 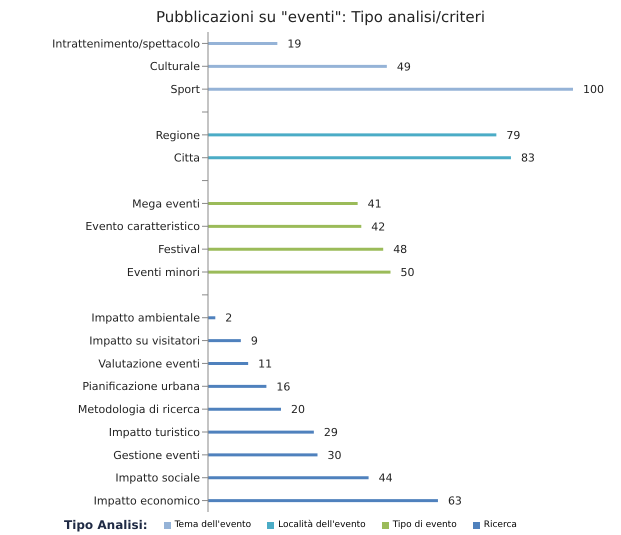 What do you see at coordinates (163, 272) in the screenshot?
I see `y-tick-label: Eventi minori` at bounding box center [163, 272].